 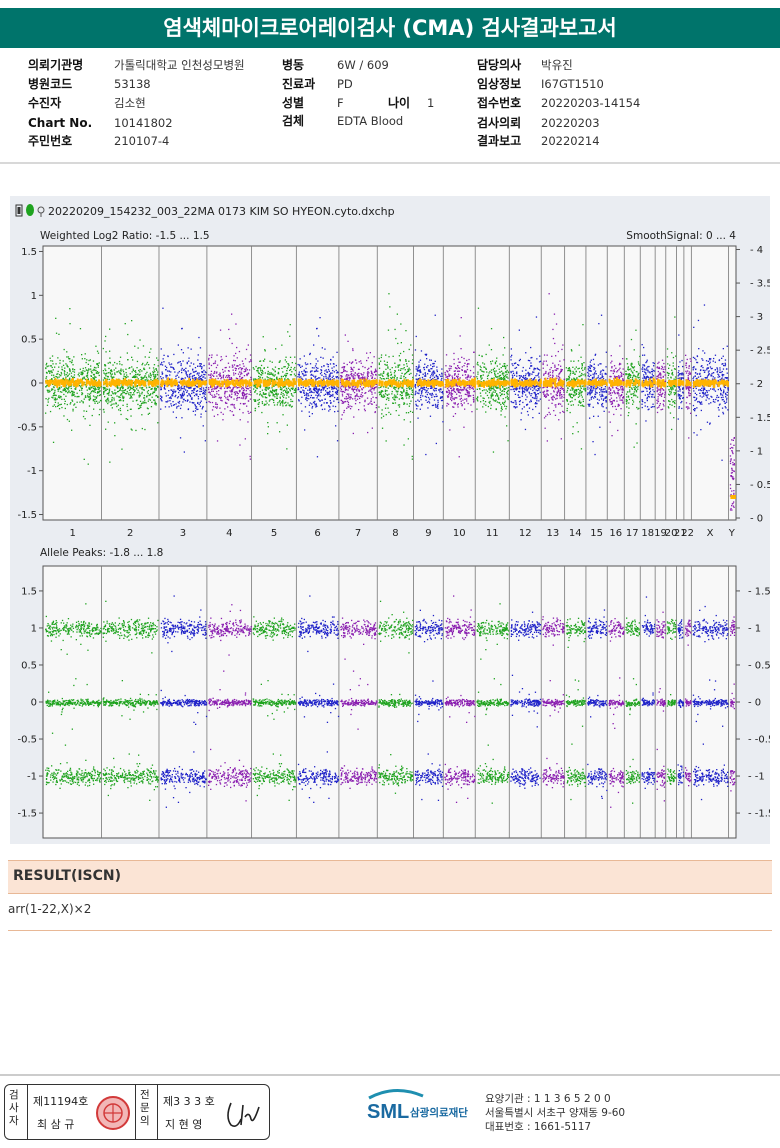 I want to click on y-tick-right: - -1.5, so click(x=759, y=814).